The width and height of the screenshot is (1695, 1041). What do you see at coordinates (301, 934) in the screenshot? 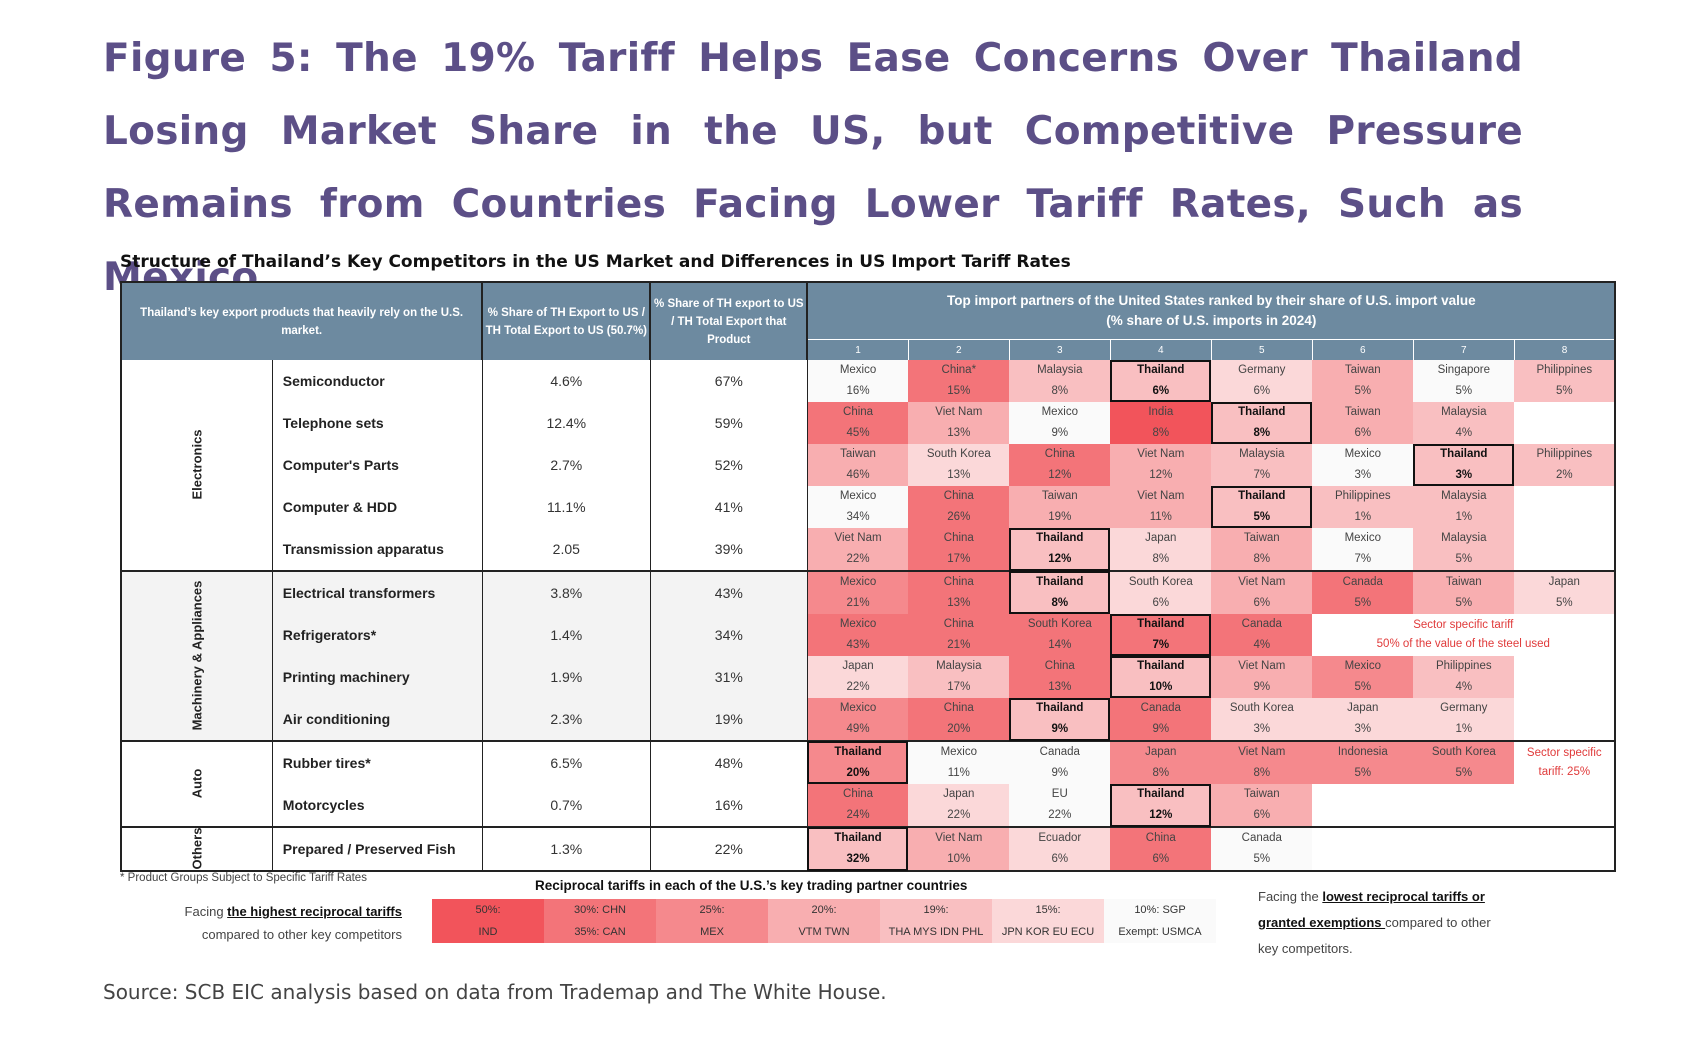
I see `left-note-suffix: compared to other key competitors` at bounding box center [301, 934].